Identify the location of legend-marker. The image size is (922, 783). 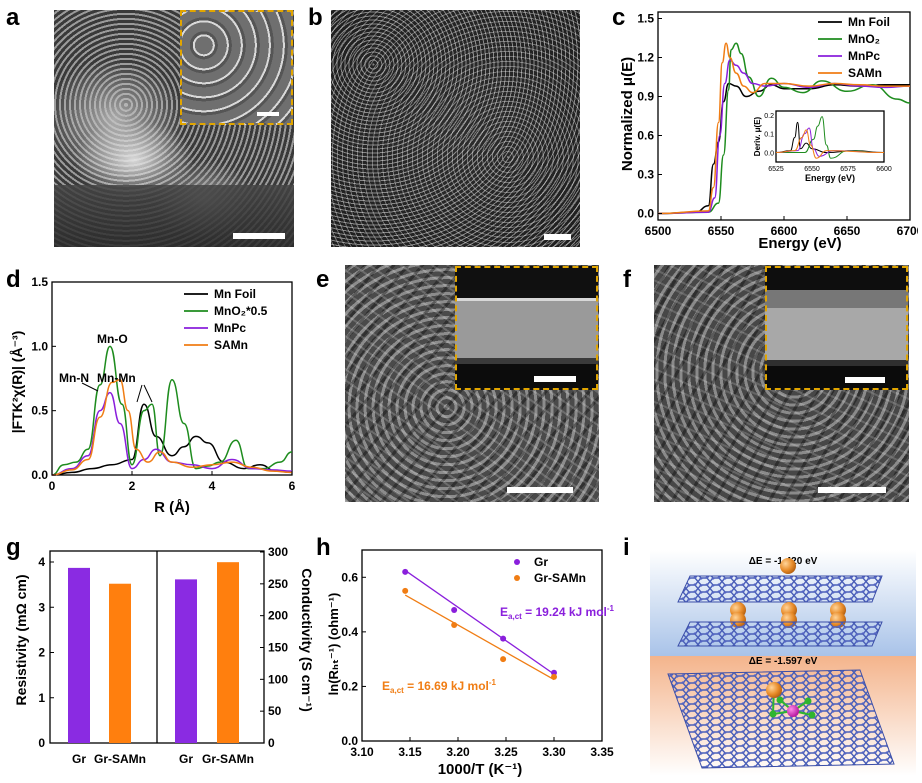
(517, 578).